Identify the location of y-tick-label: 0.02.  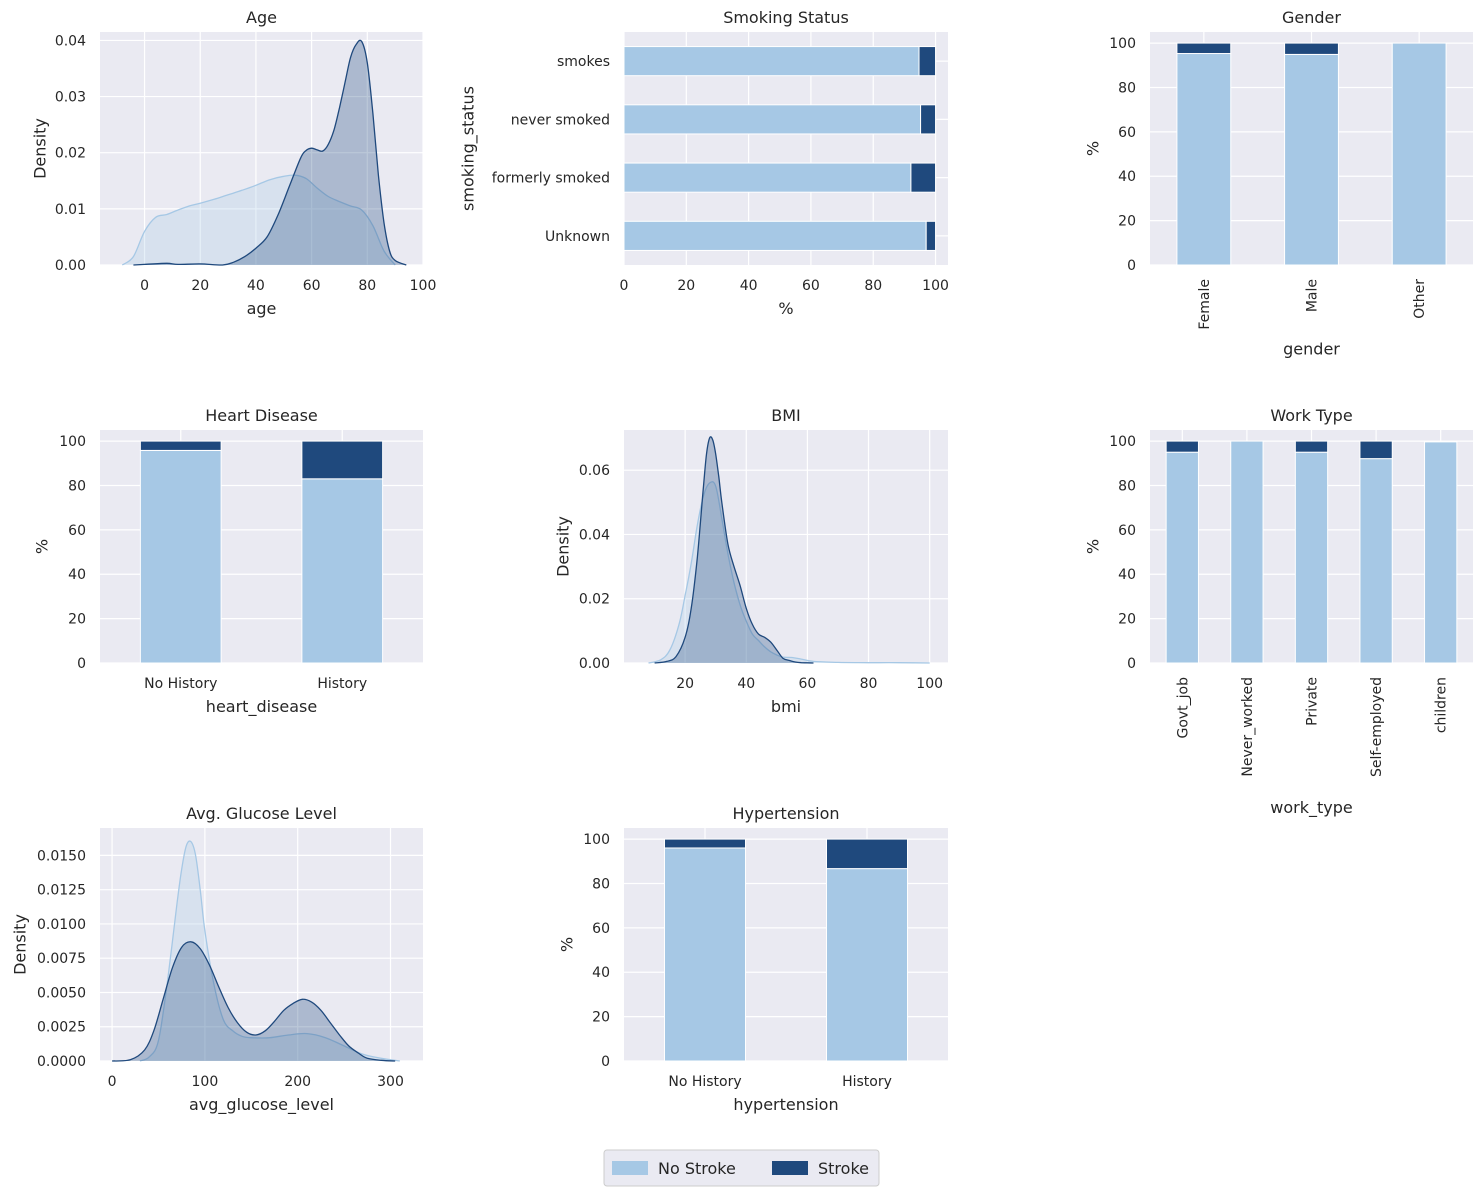
(594, 600).